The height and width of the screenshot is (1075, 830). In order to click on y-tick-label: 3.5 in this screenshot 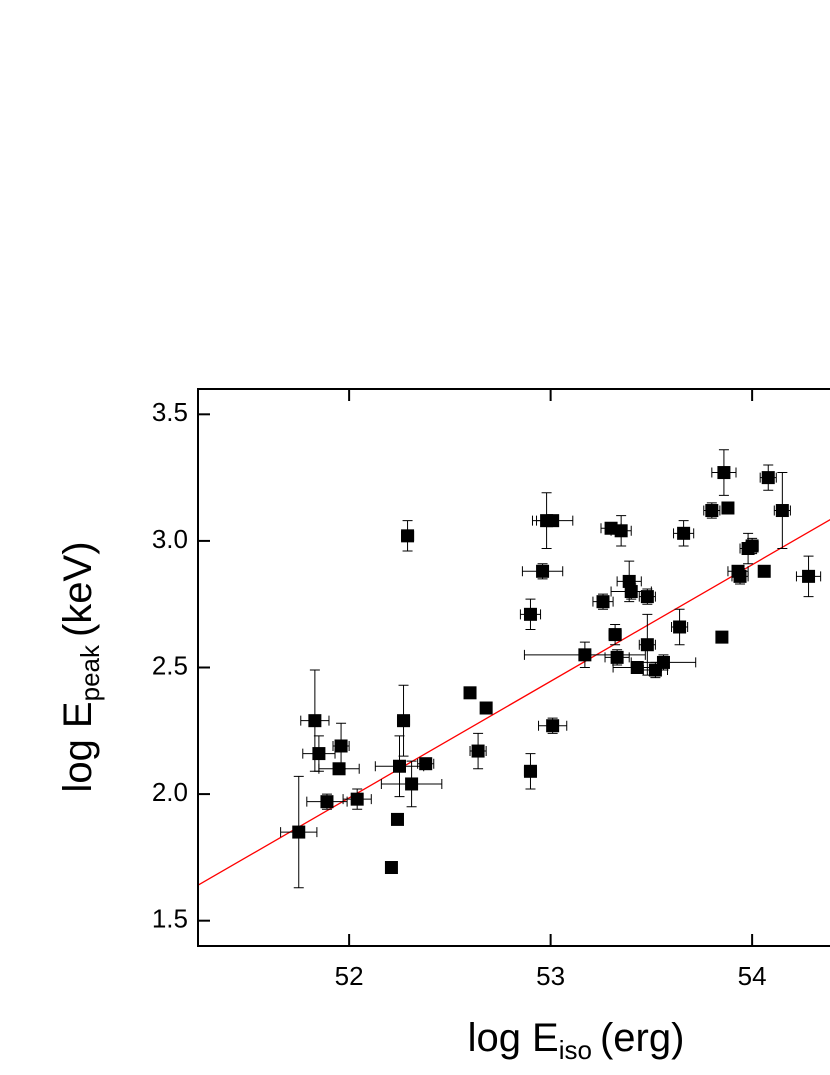, I will do `click(170, 412)`.